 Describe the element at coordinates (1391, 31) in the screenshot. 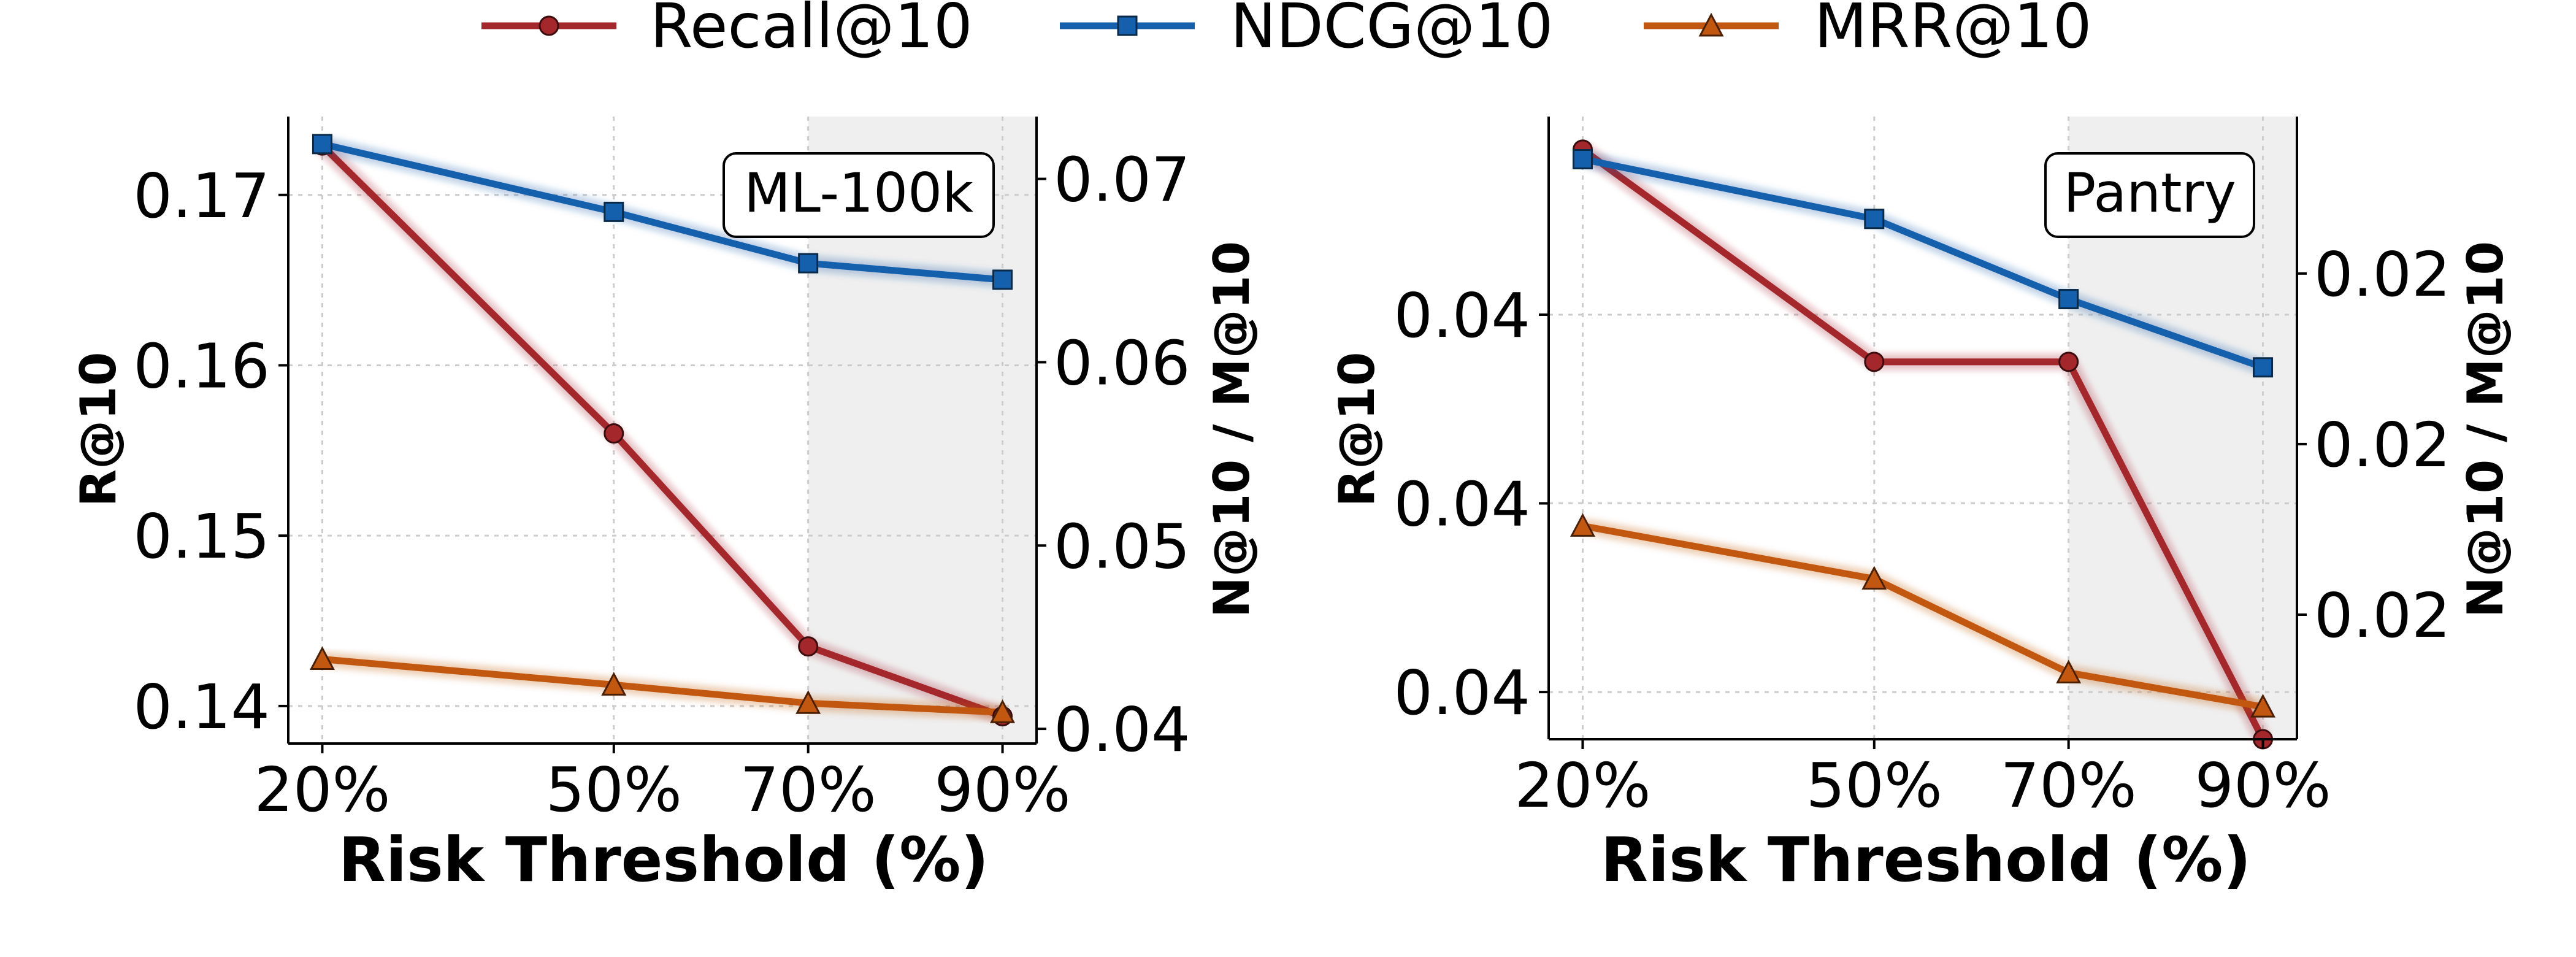

I see `legend-label-ndcg: NDCG@10` at that location.